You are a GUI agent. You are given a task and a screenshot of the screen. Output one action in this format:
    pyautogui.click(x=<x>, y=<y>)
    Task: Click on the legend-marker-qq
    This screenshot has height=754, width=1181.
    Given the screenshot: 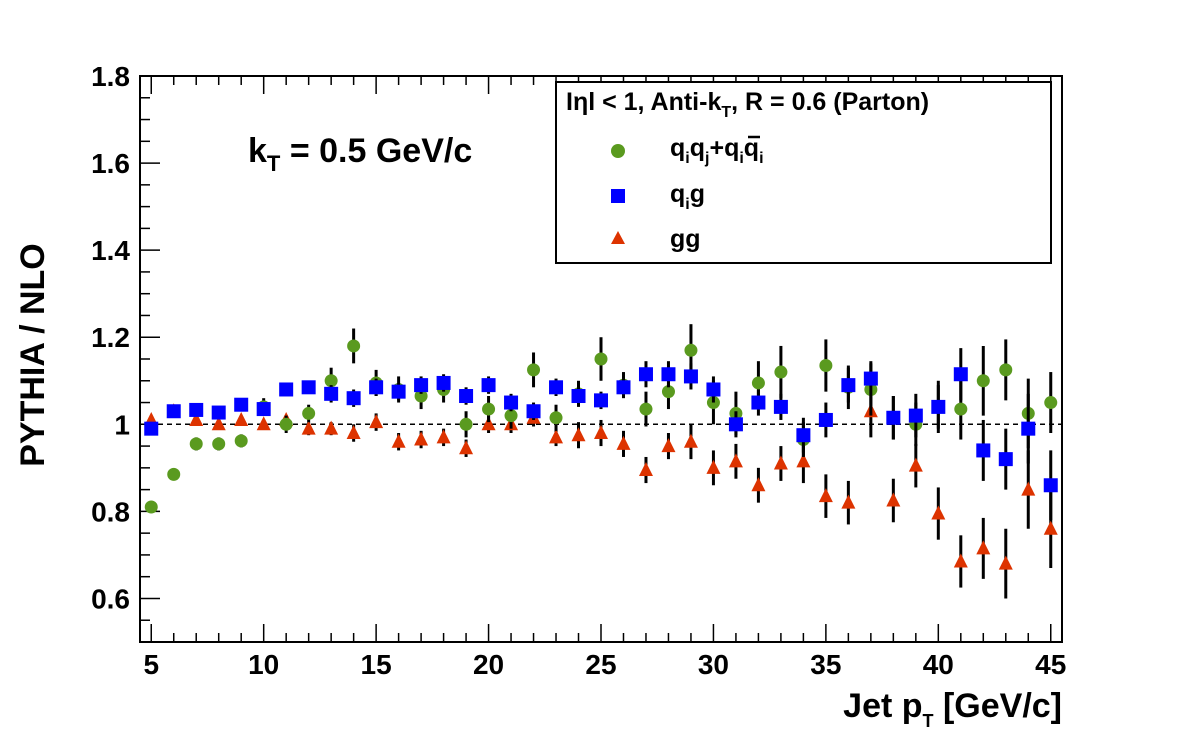 What is the action you would take?
    pyautogui.click(x=618, y=151)
    